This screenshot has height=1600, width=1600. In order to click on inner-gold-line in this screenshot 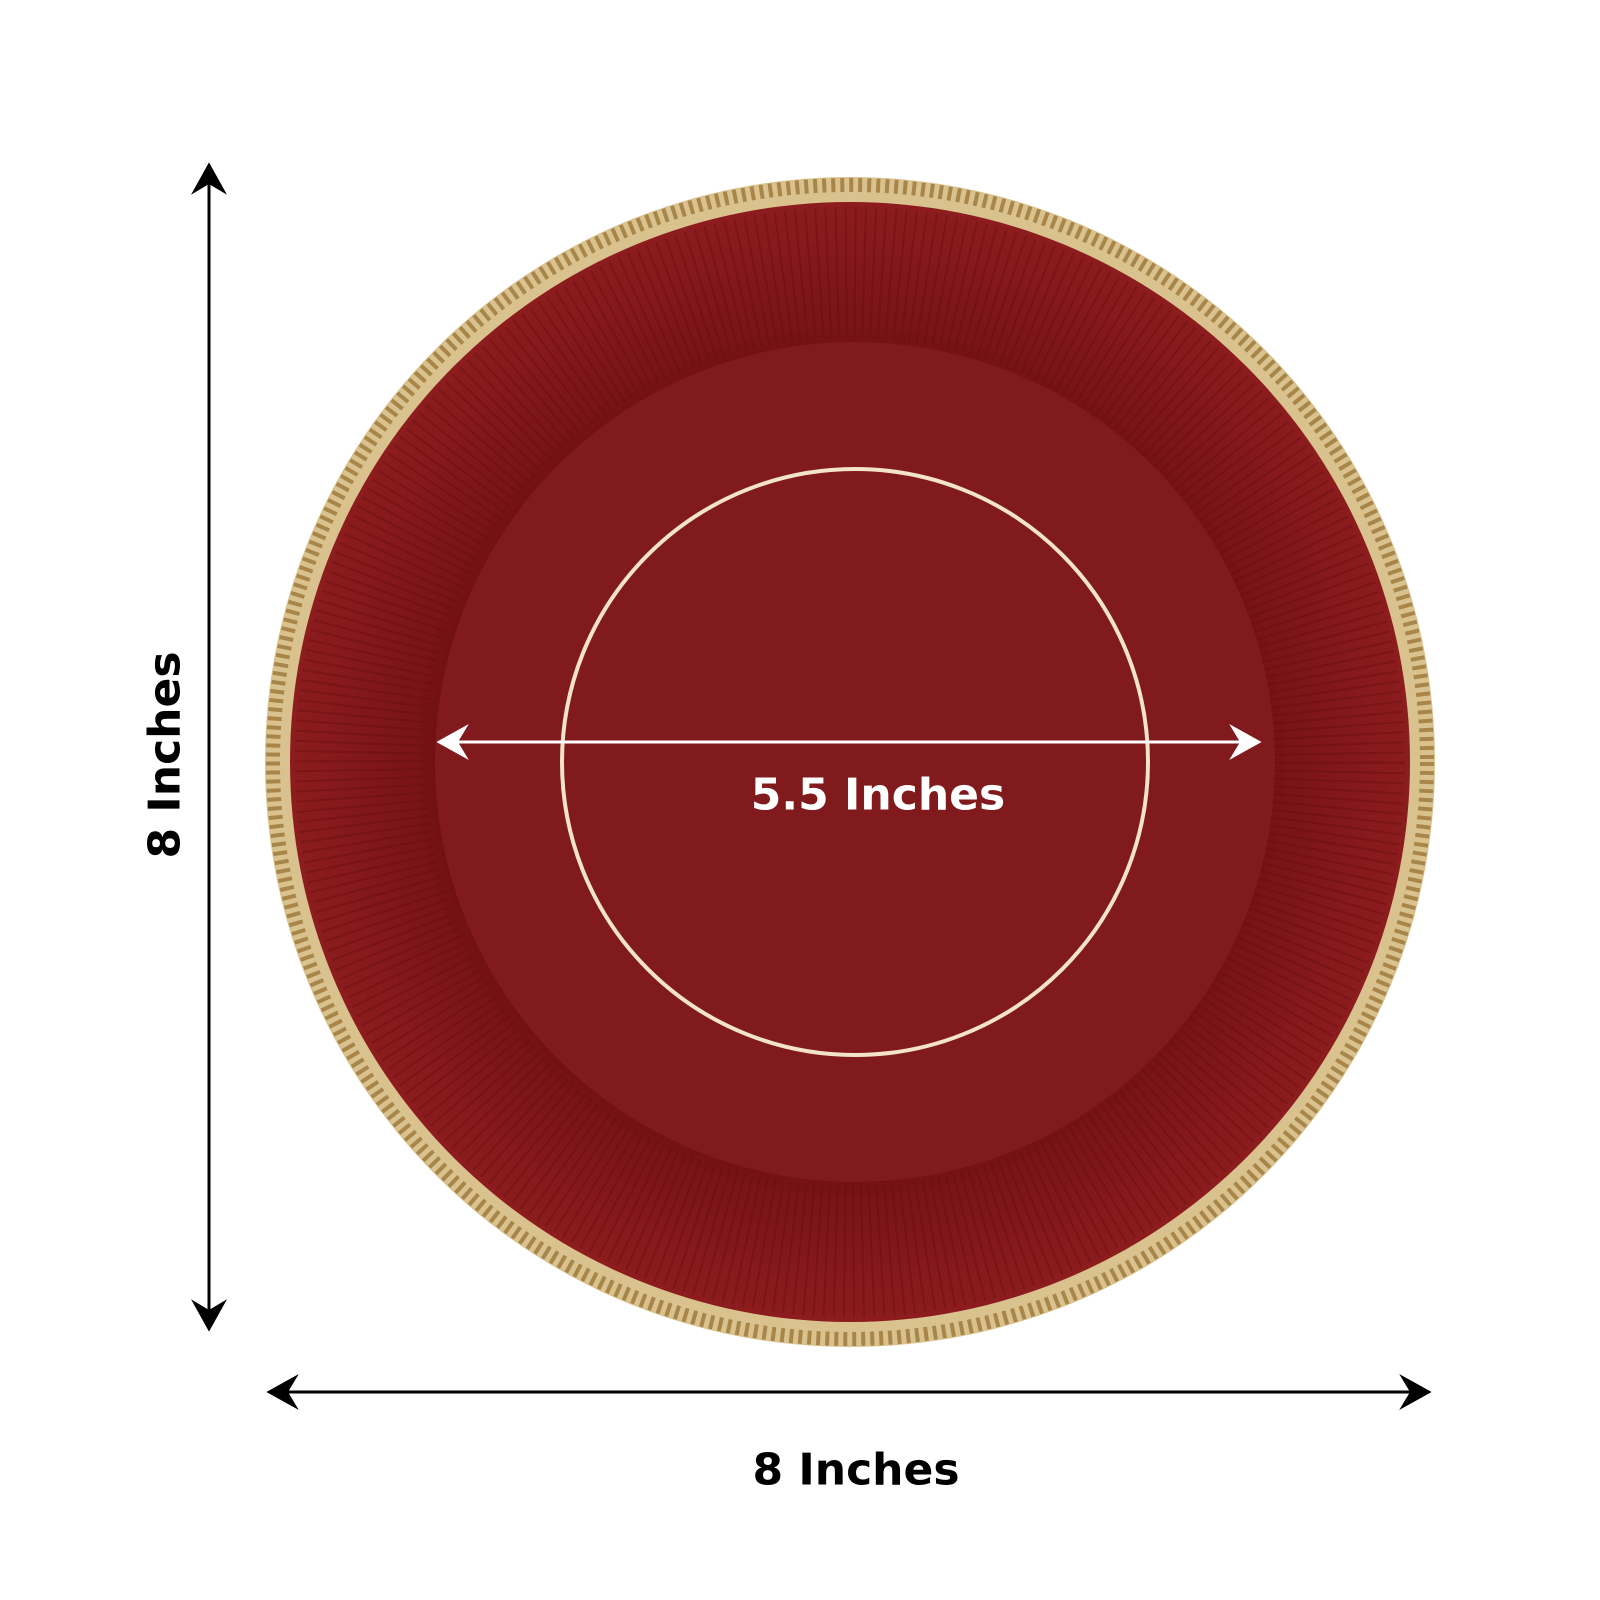, I will do `click(855, 762)`.